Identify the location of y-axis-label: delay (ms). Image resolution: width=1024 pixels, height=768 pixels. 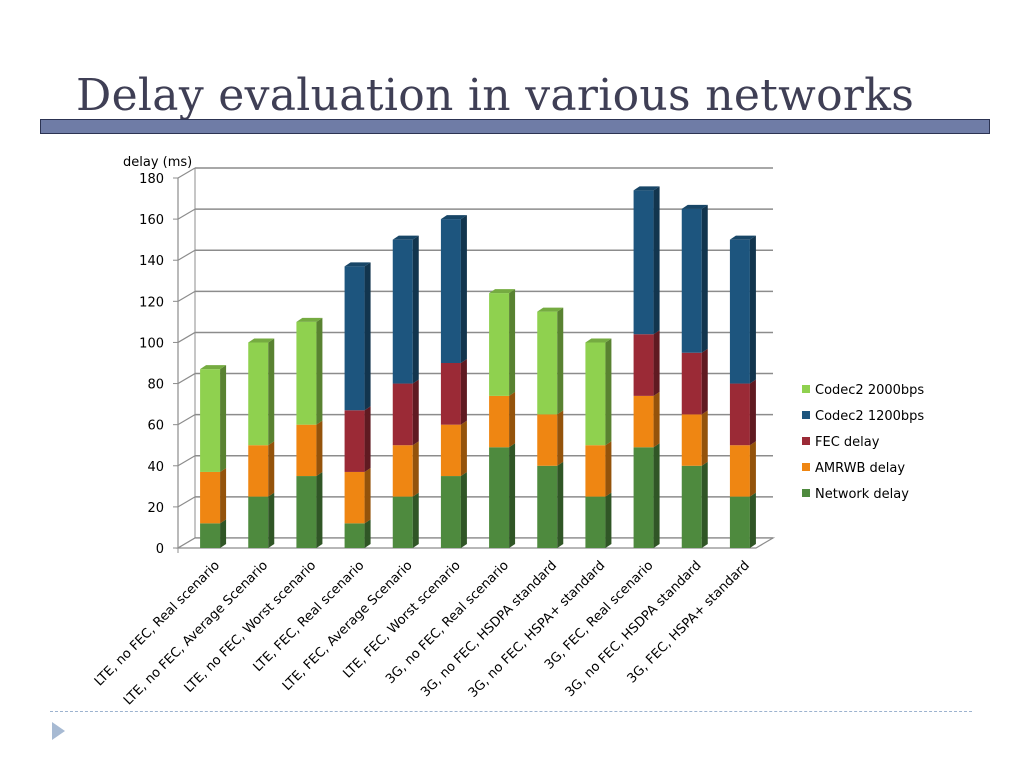
(157, 162).